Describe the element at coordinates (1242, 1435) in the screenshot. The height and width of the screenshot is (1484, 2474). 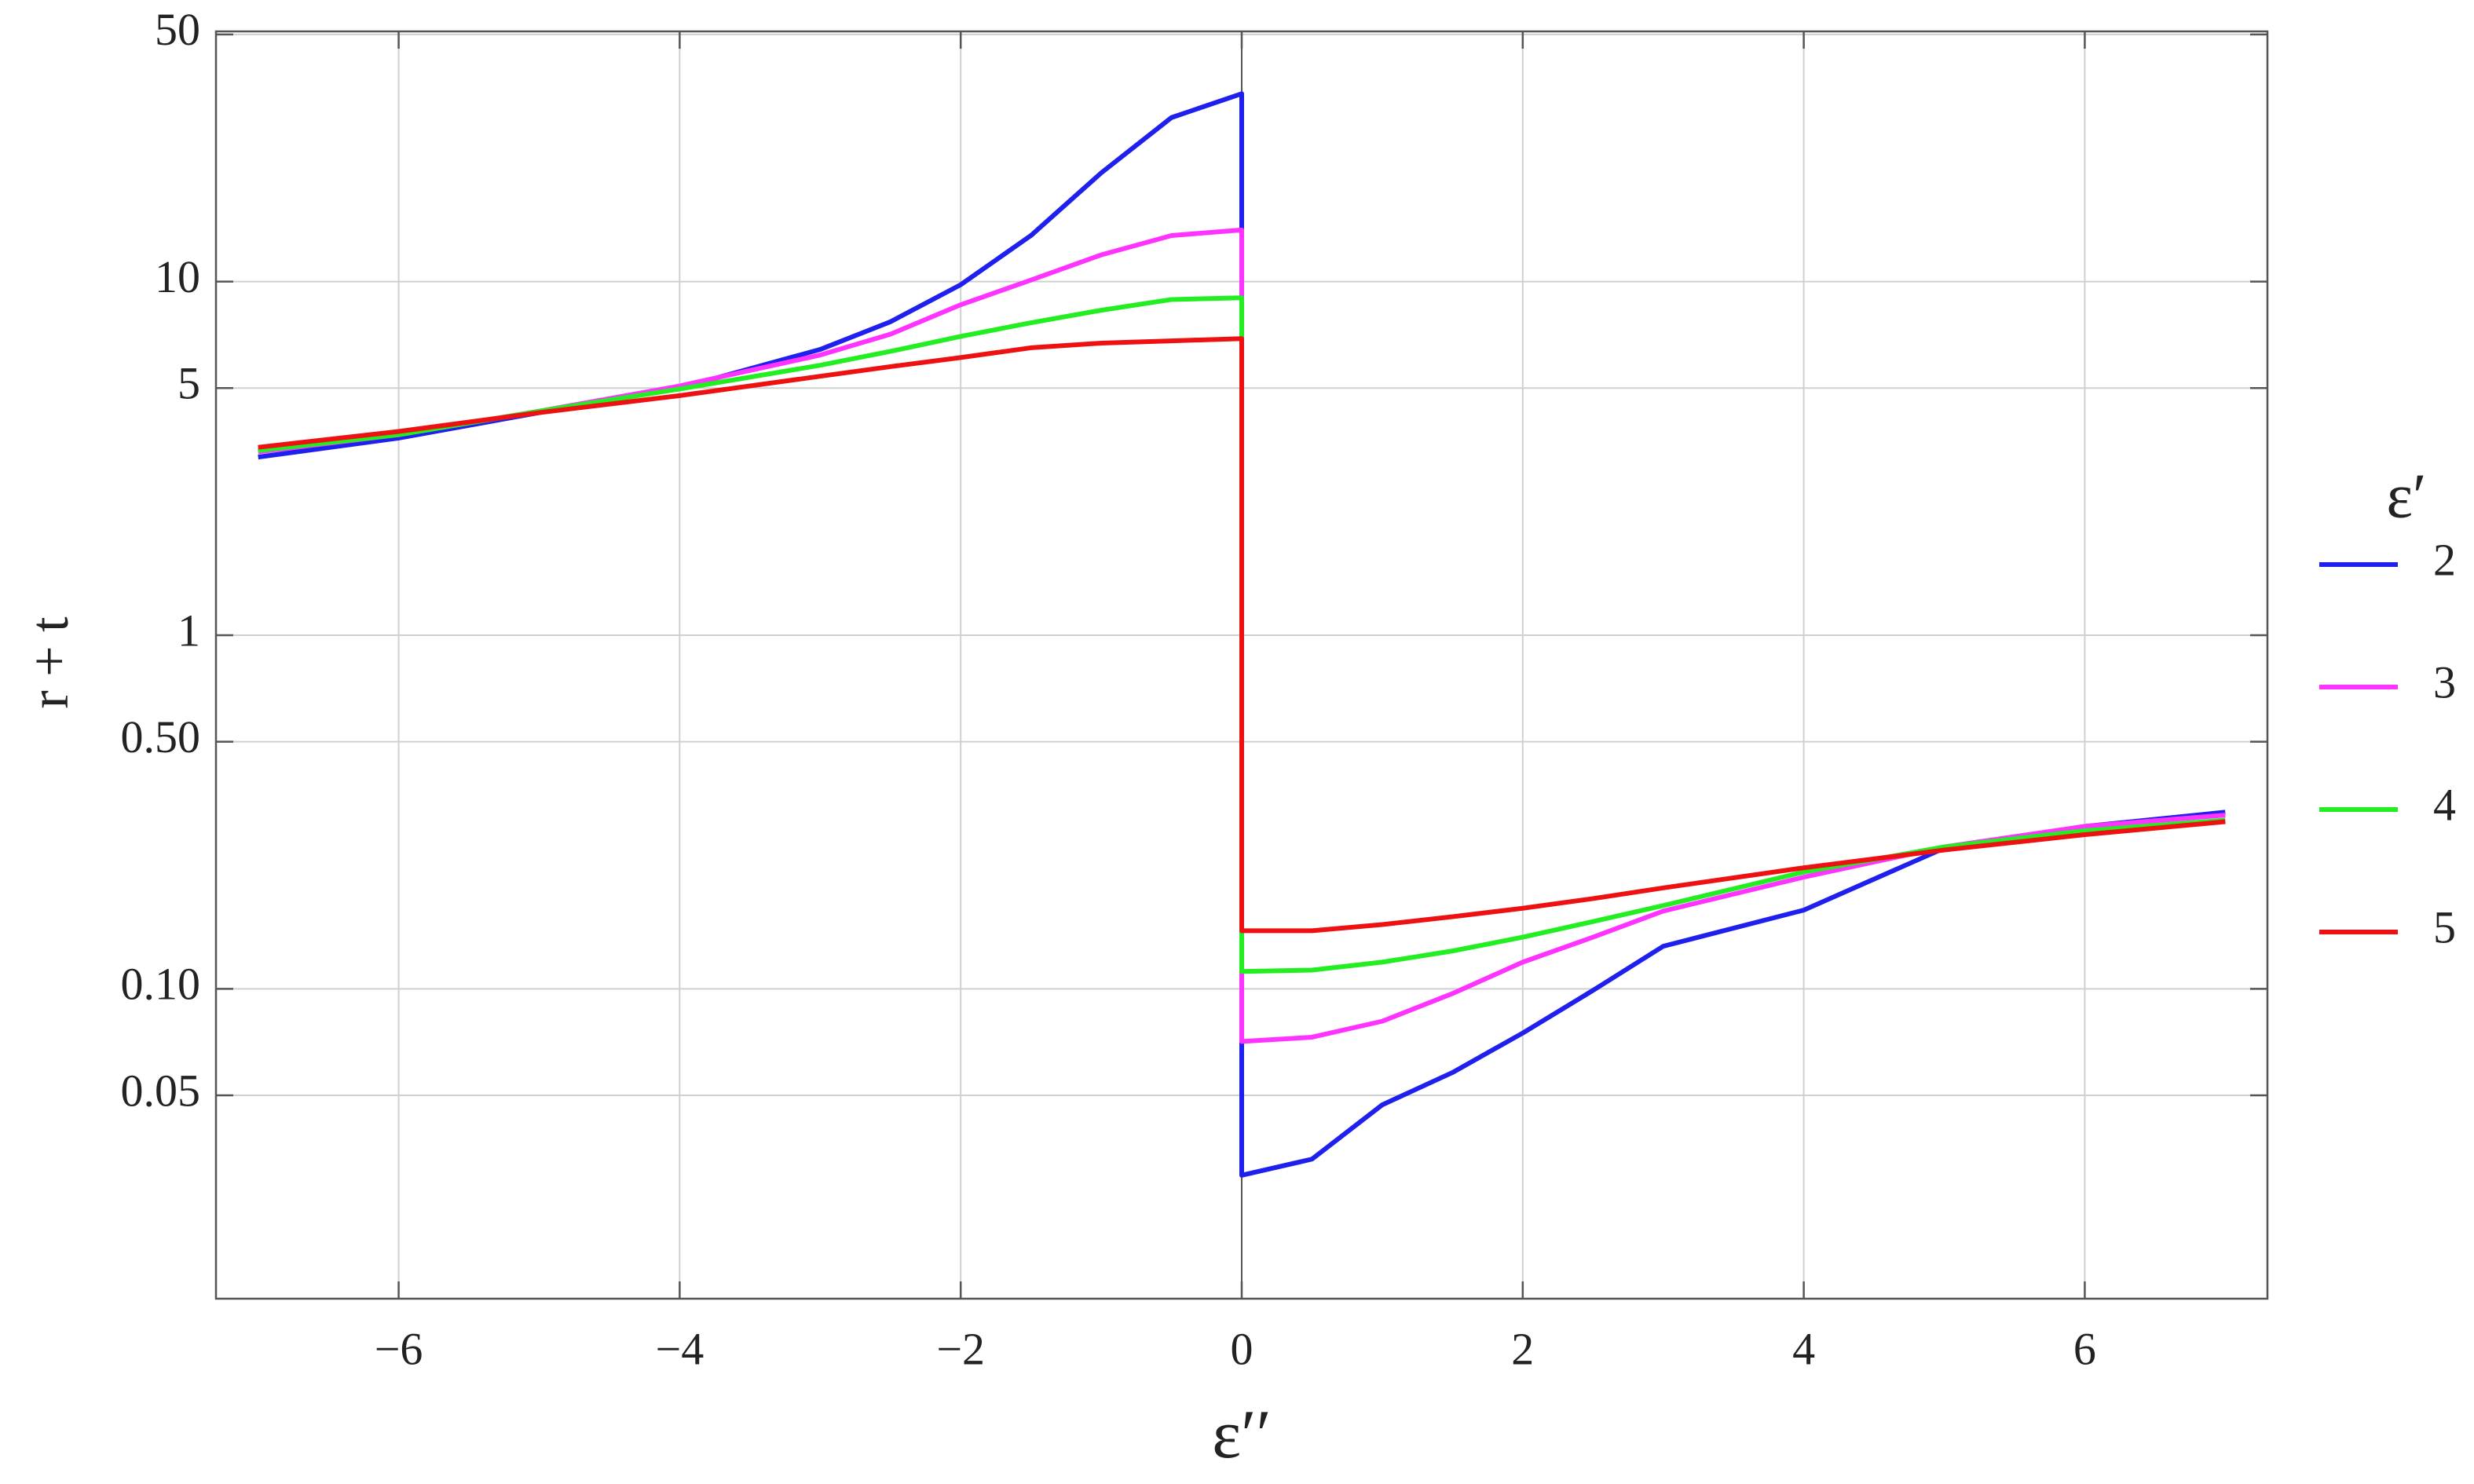
I see `x-axis-label: ε′′` at that location.